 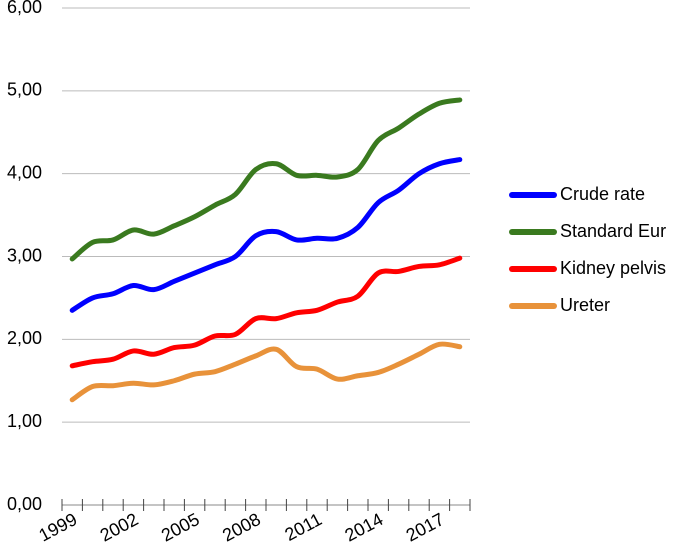 What do you see at coordinates (119, 527) in the screenshot?
I see `x-tick-label: 2002` at bounding box center [119, 527].